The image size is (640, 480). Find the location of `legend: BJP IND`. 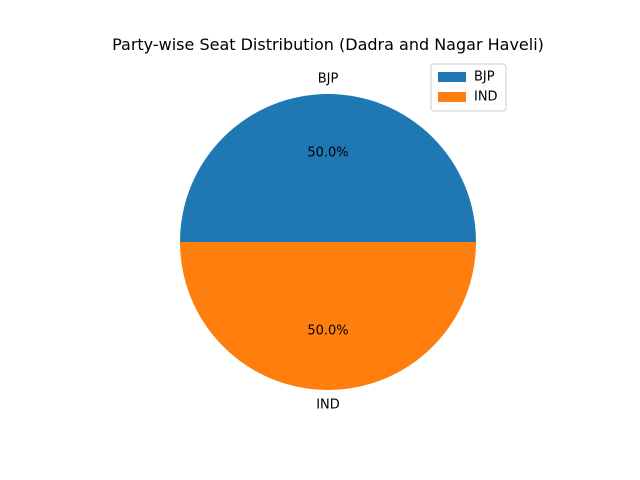

legend: BJP IND is located at coordinates (468, 87).